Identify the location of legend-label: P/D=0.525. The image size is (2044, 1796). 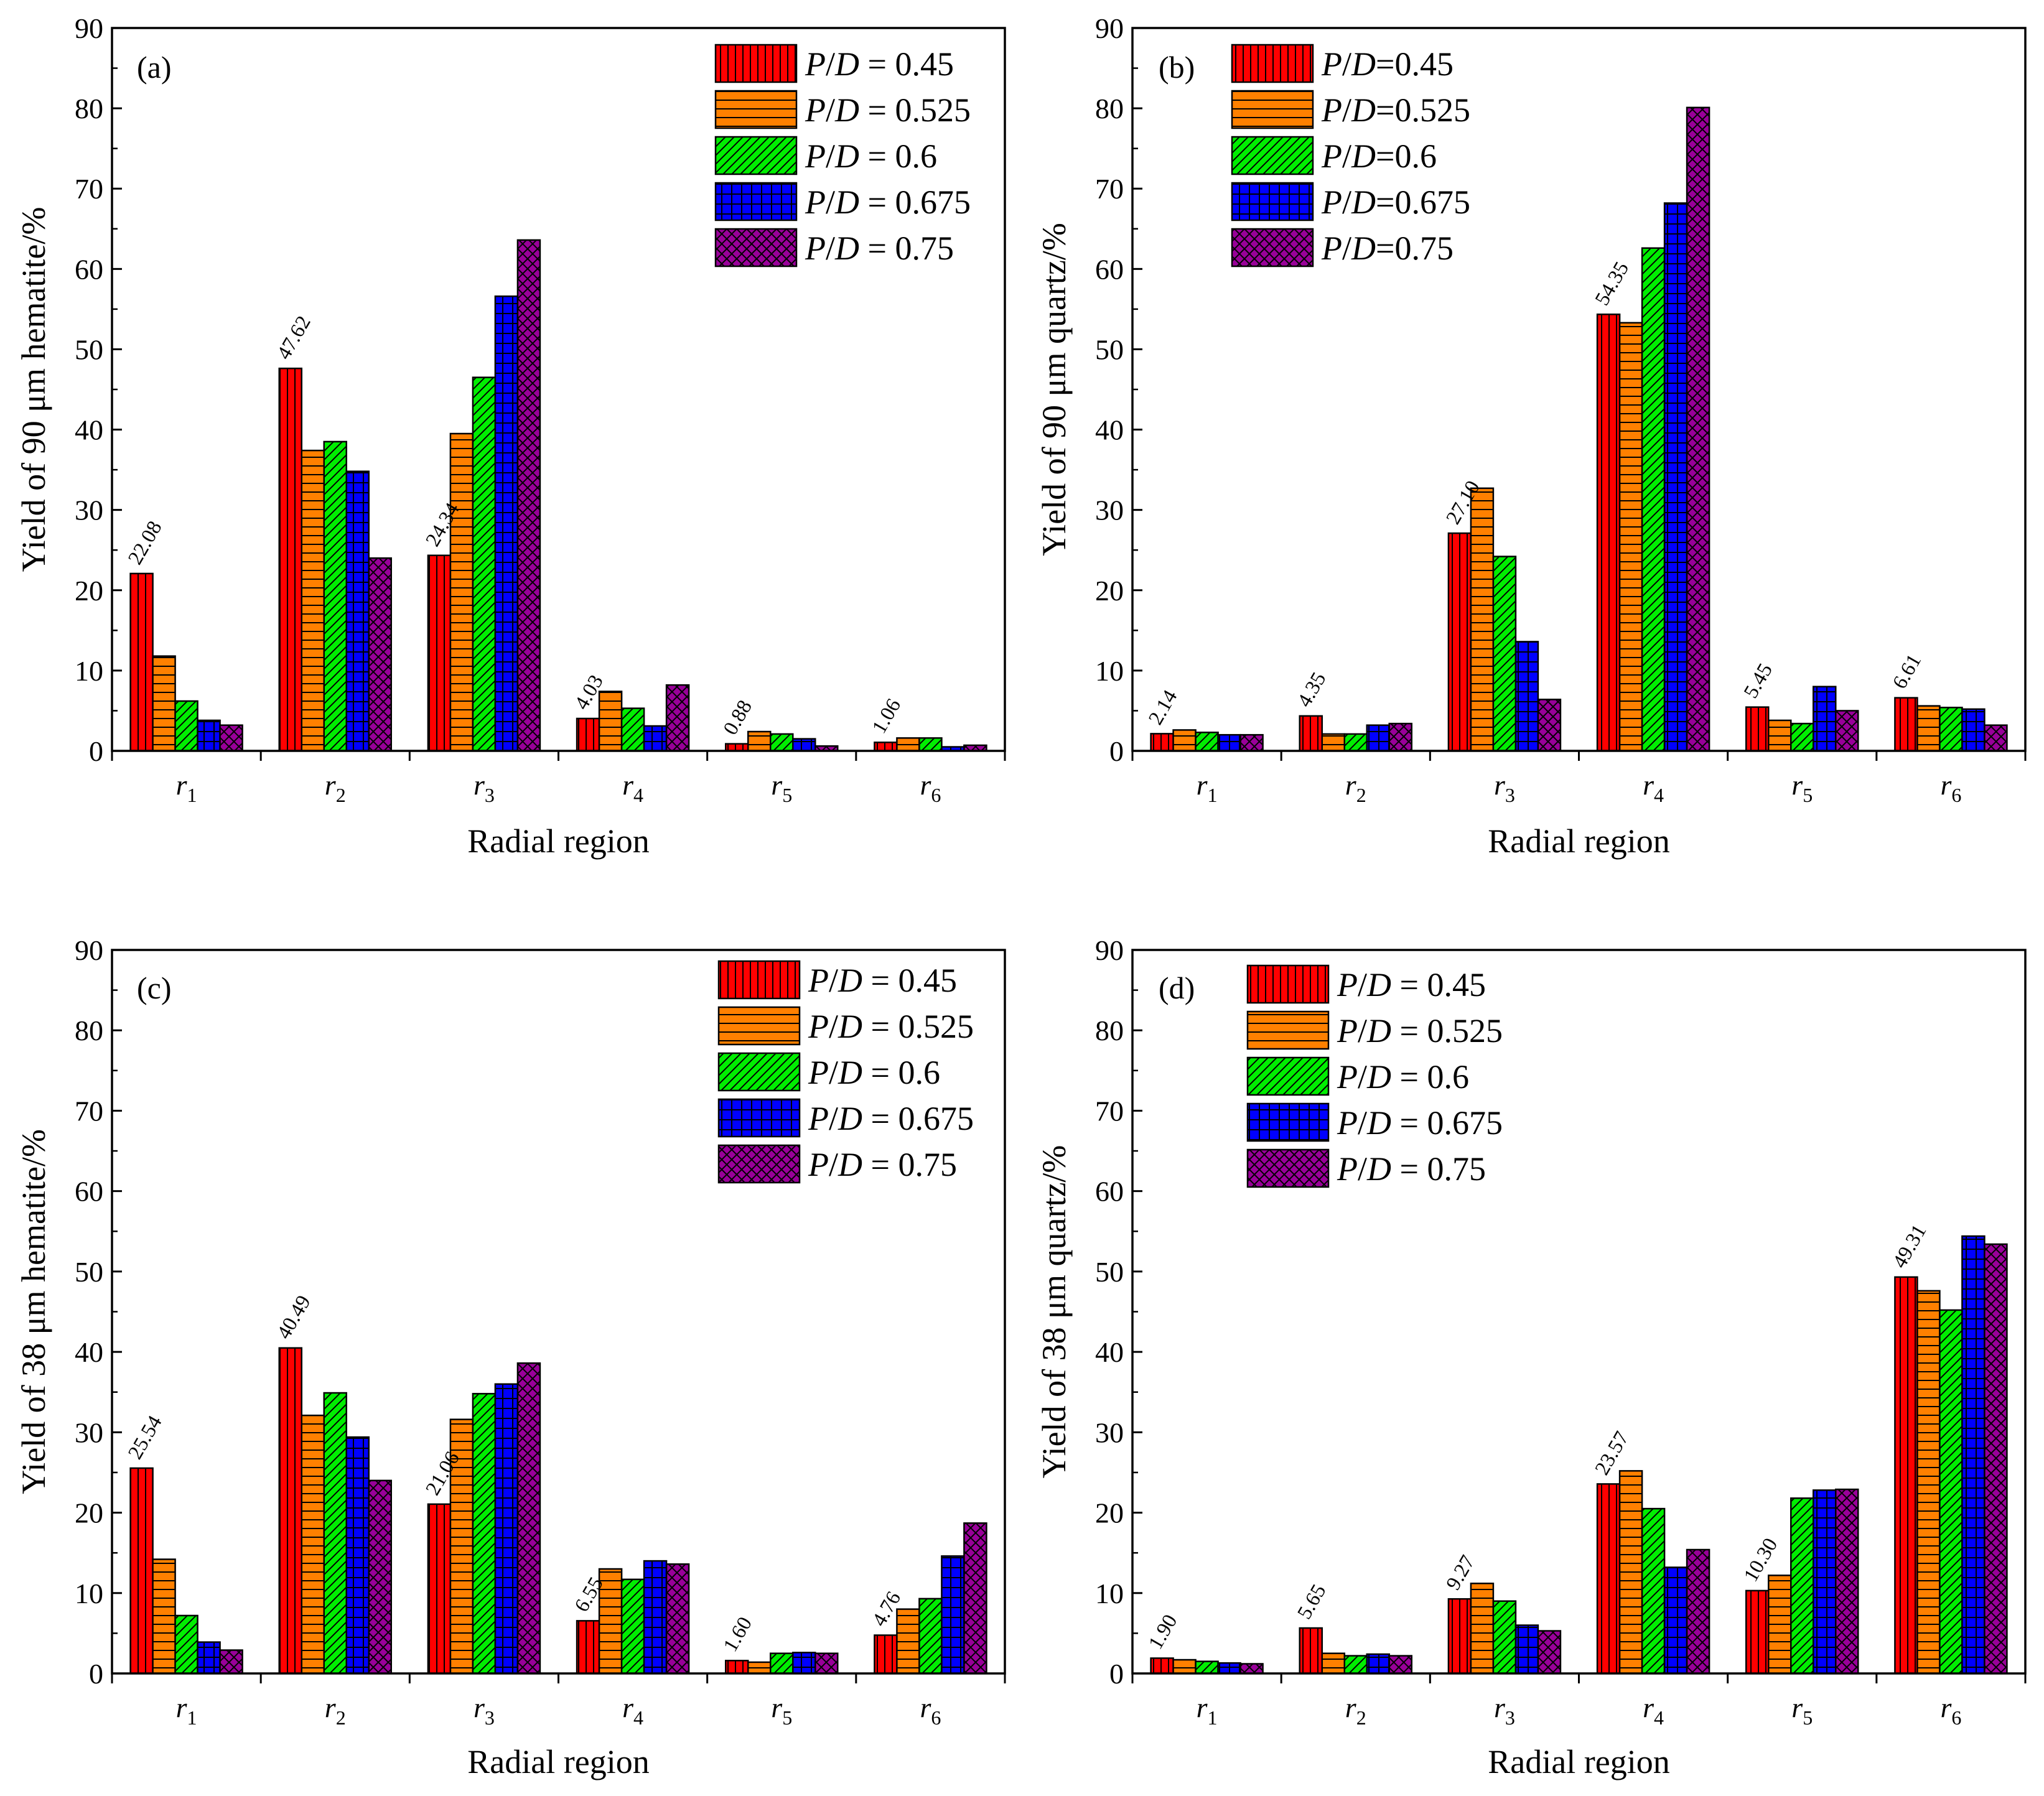
(1396, 110).